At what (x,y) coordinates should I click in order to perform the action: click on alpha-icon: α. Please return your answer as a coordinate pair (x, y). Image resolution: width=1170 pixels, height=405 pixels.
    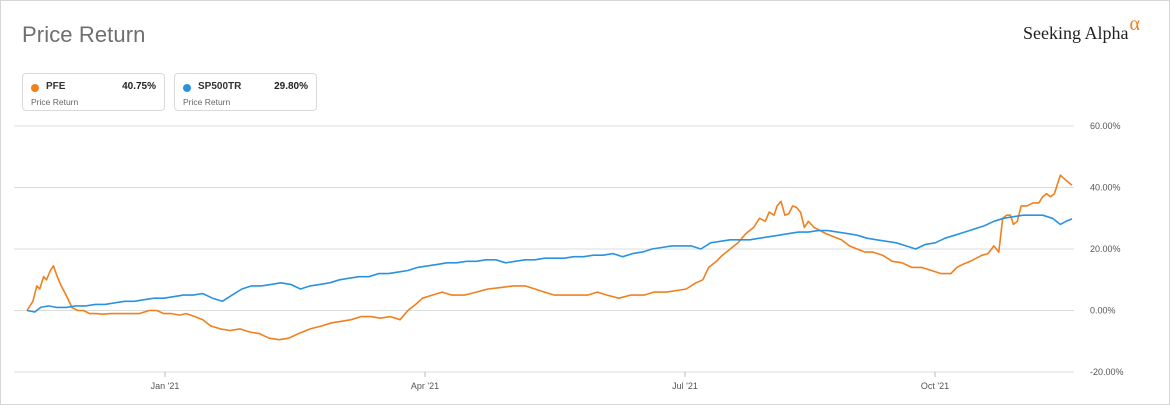
    Looking at the image, I should click on (1134, 24).